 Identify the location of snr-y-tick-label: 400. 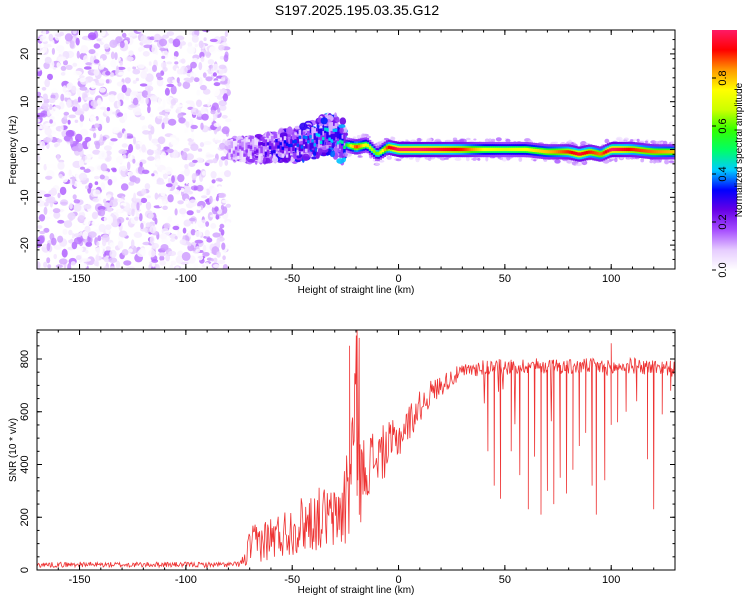
(25, 464).